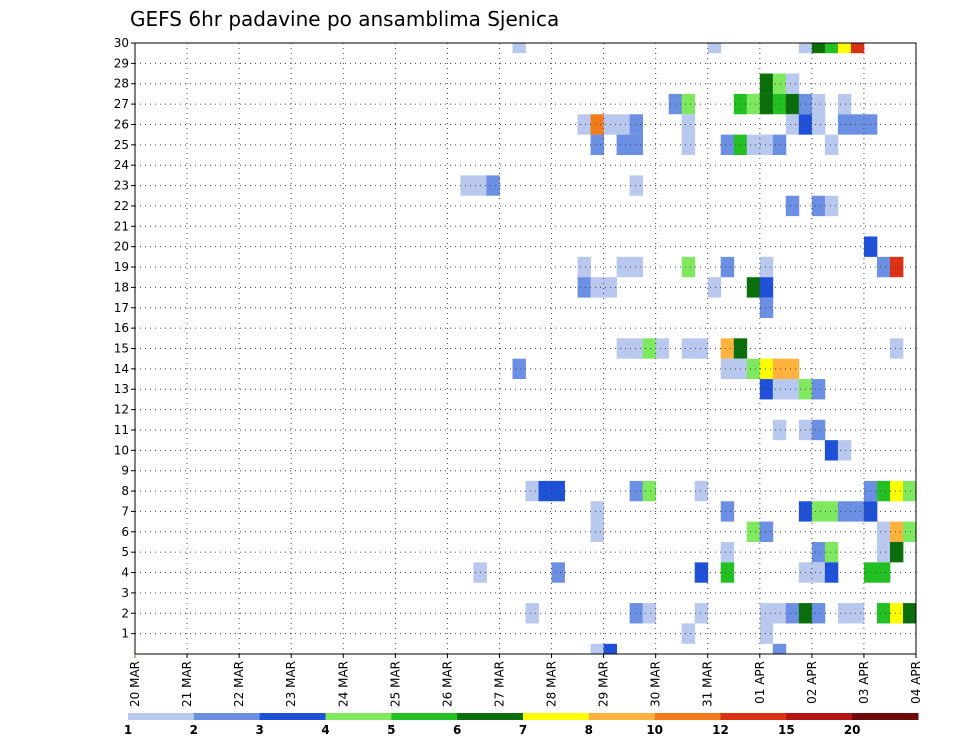 The image size is (960, 742). Describe the element at coordinates (447, 684) in the screenshot. I see `x-tick-label: 26 MAR` at that location.